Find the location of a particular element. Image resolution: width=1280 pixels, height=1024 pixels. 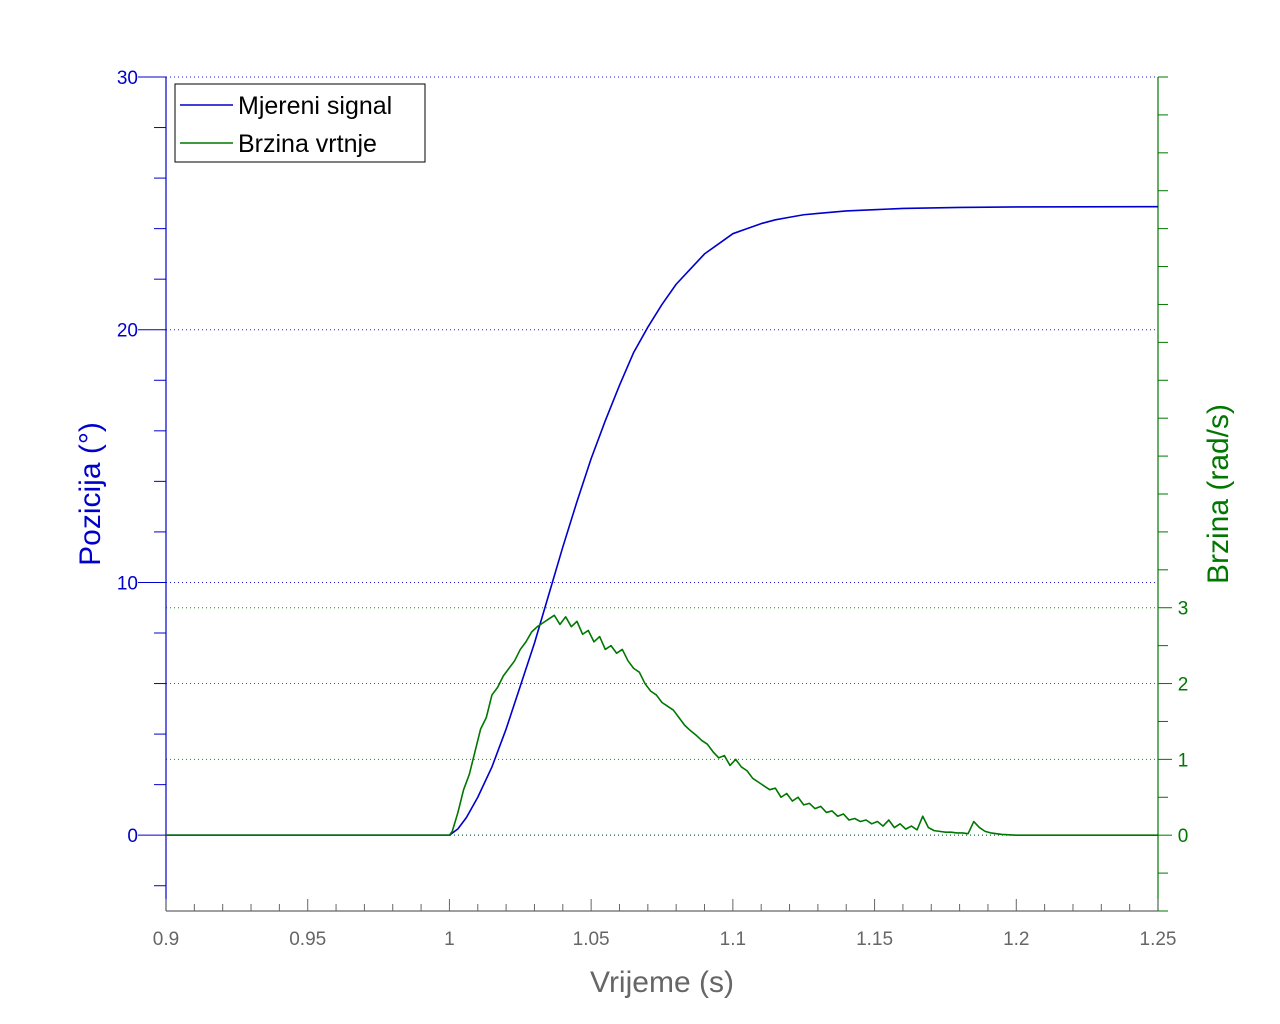

x-tick-label: 1.1 is located at coordinates (733, 939).